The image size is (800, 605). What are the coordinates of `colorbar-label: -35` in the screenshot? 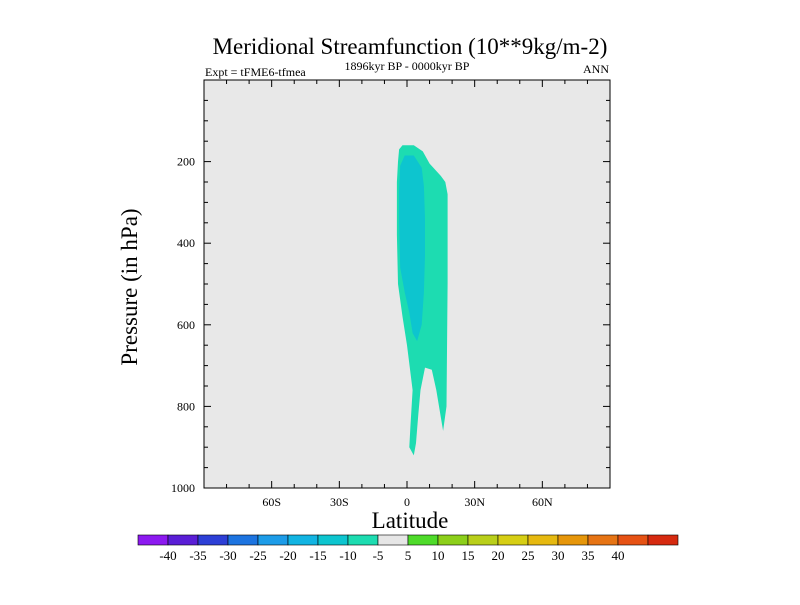 It's located at (197, 555).